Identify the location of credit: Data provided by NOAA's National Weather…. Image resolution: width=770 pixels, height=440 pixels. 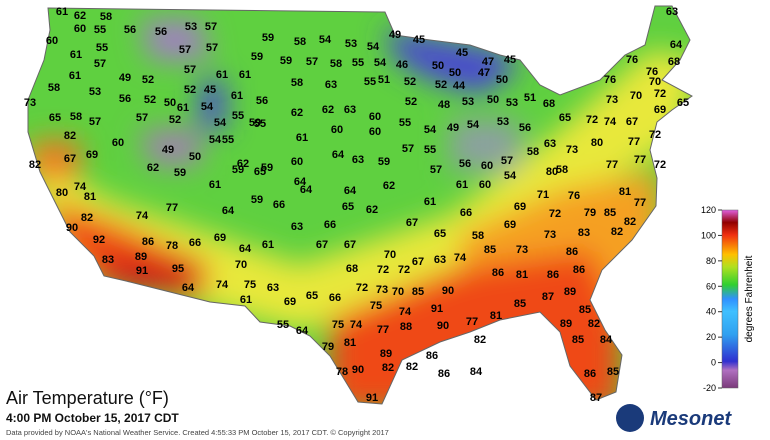
(197, 432).